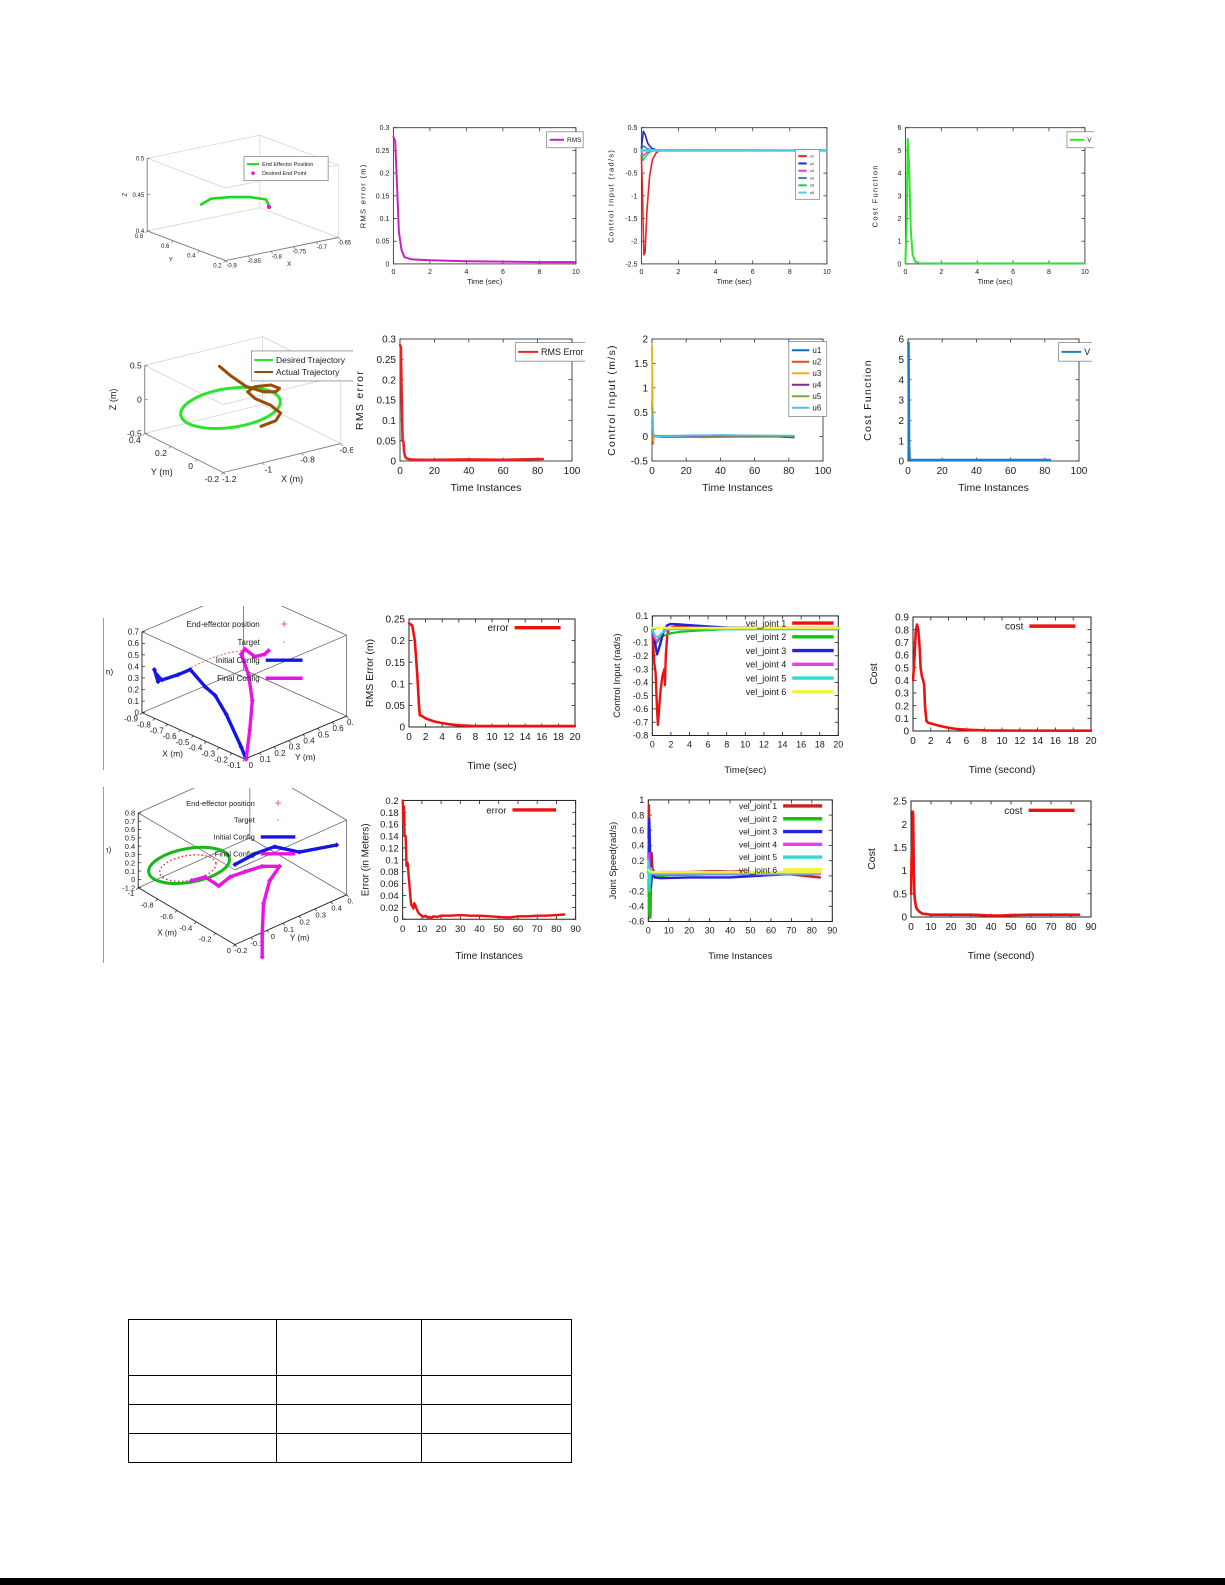 Image resolution: width=1225 pixels, height=1585 pixels. I want to click on svg-text: 8, so click(476, 737).